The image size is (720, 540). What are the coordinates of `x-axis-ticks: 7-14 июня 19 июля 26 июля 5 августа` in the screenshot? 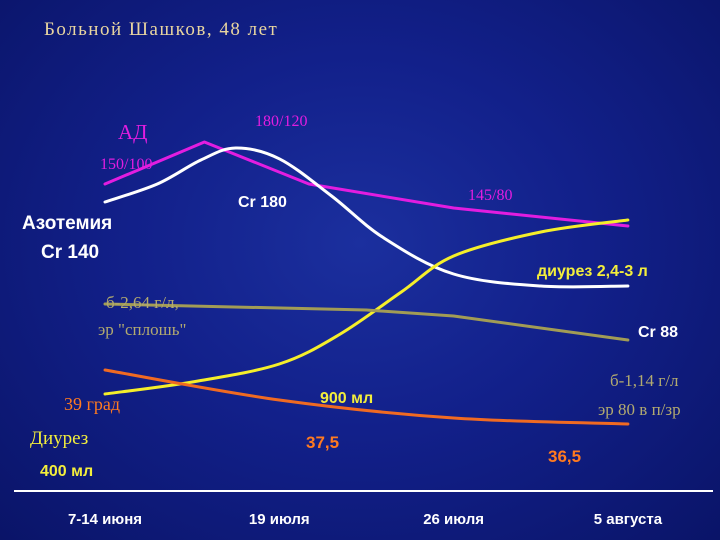 It's located at (365, 519).